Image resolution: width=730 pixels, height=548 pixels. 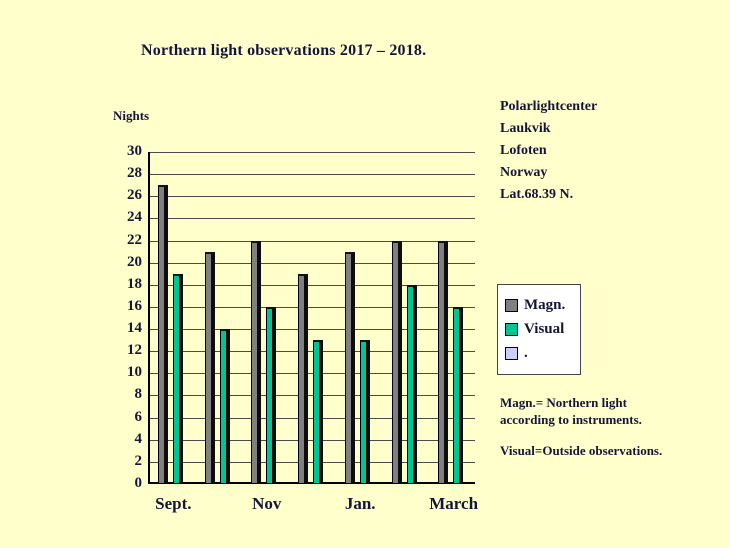 I want to click on info-line: Laukvik, so click(x=525, y=128).